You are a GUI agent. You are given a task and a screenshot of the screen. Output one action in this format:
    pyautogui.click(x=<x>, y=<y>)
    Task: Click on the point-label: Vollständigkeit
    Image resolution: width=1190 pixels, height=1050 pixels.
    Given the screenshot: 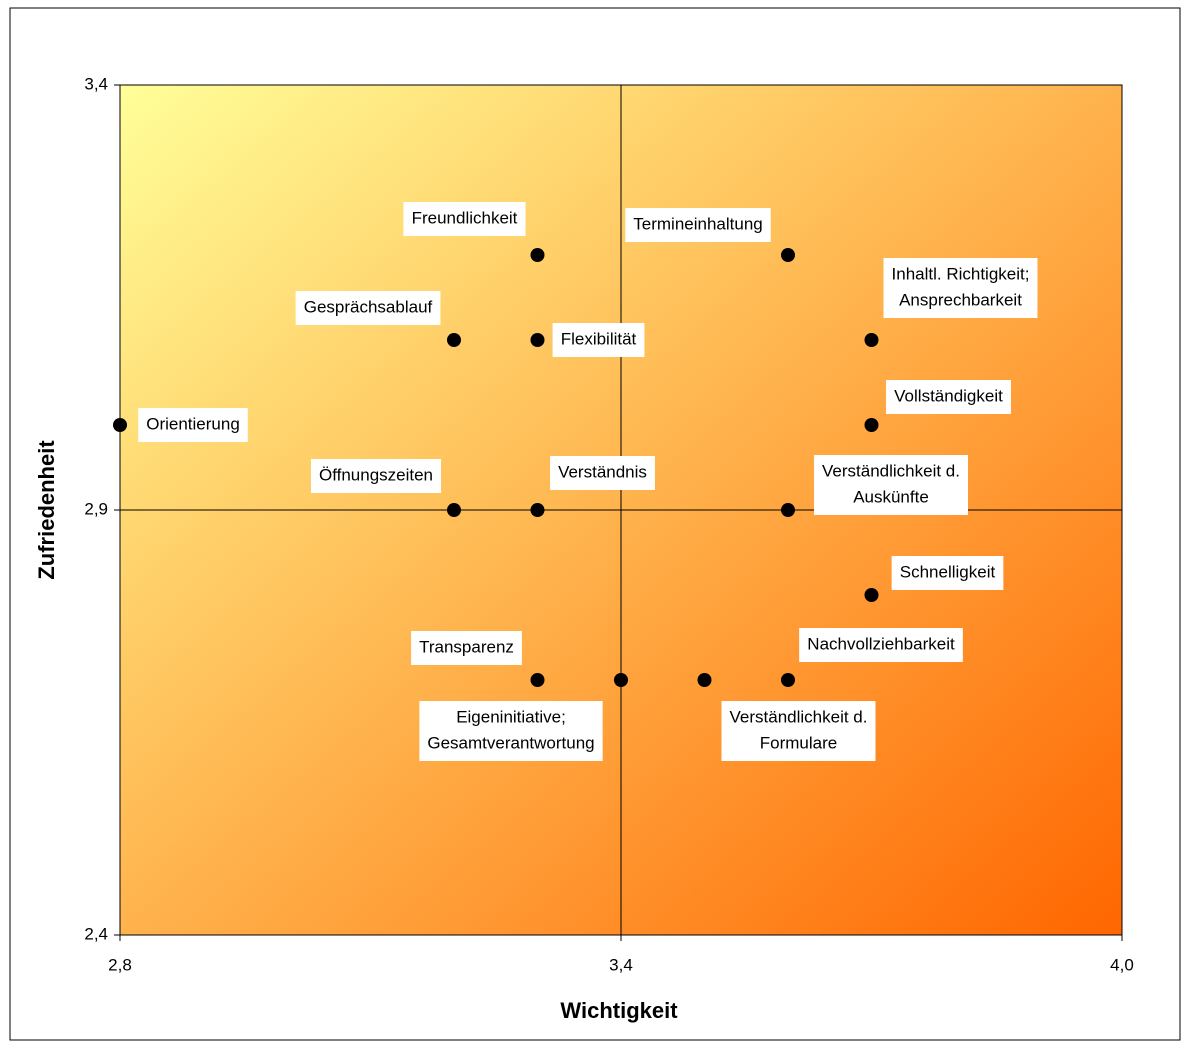 What is the action you would take?
    pyautogui.click(x=948, y=395)
    